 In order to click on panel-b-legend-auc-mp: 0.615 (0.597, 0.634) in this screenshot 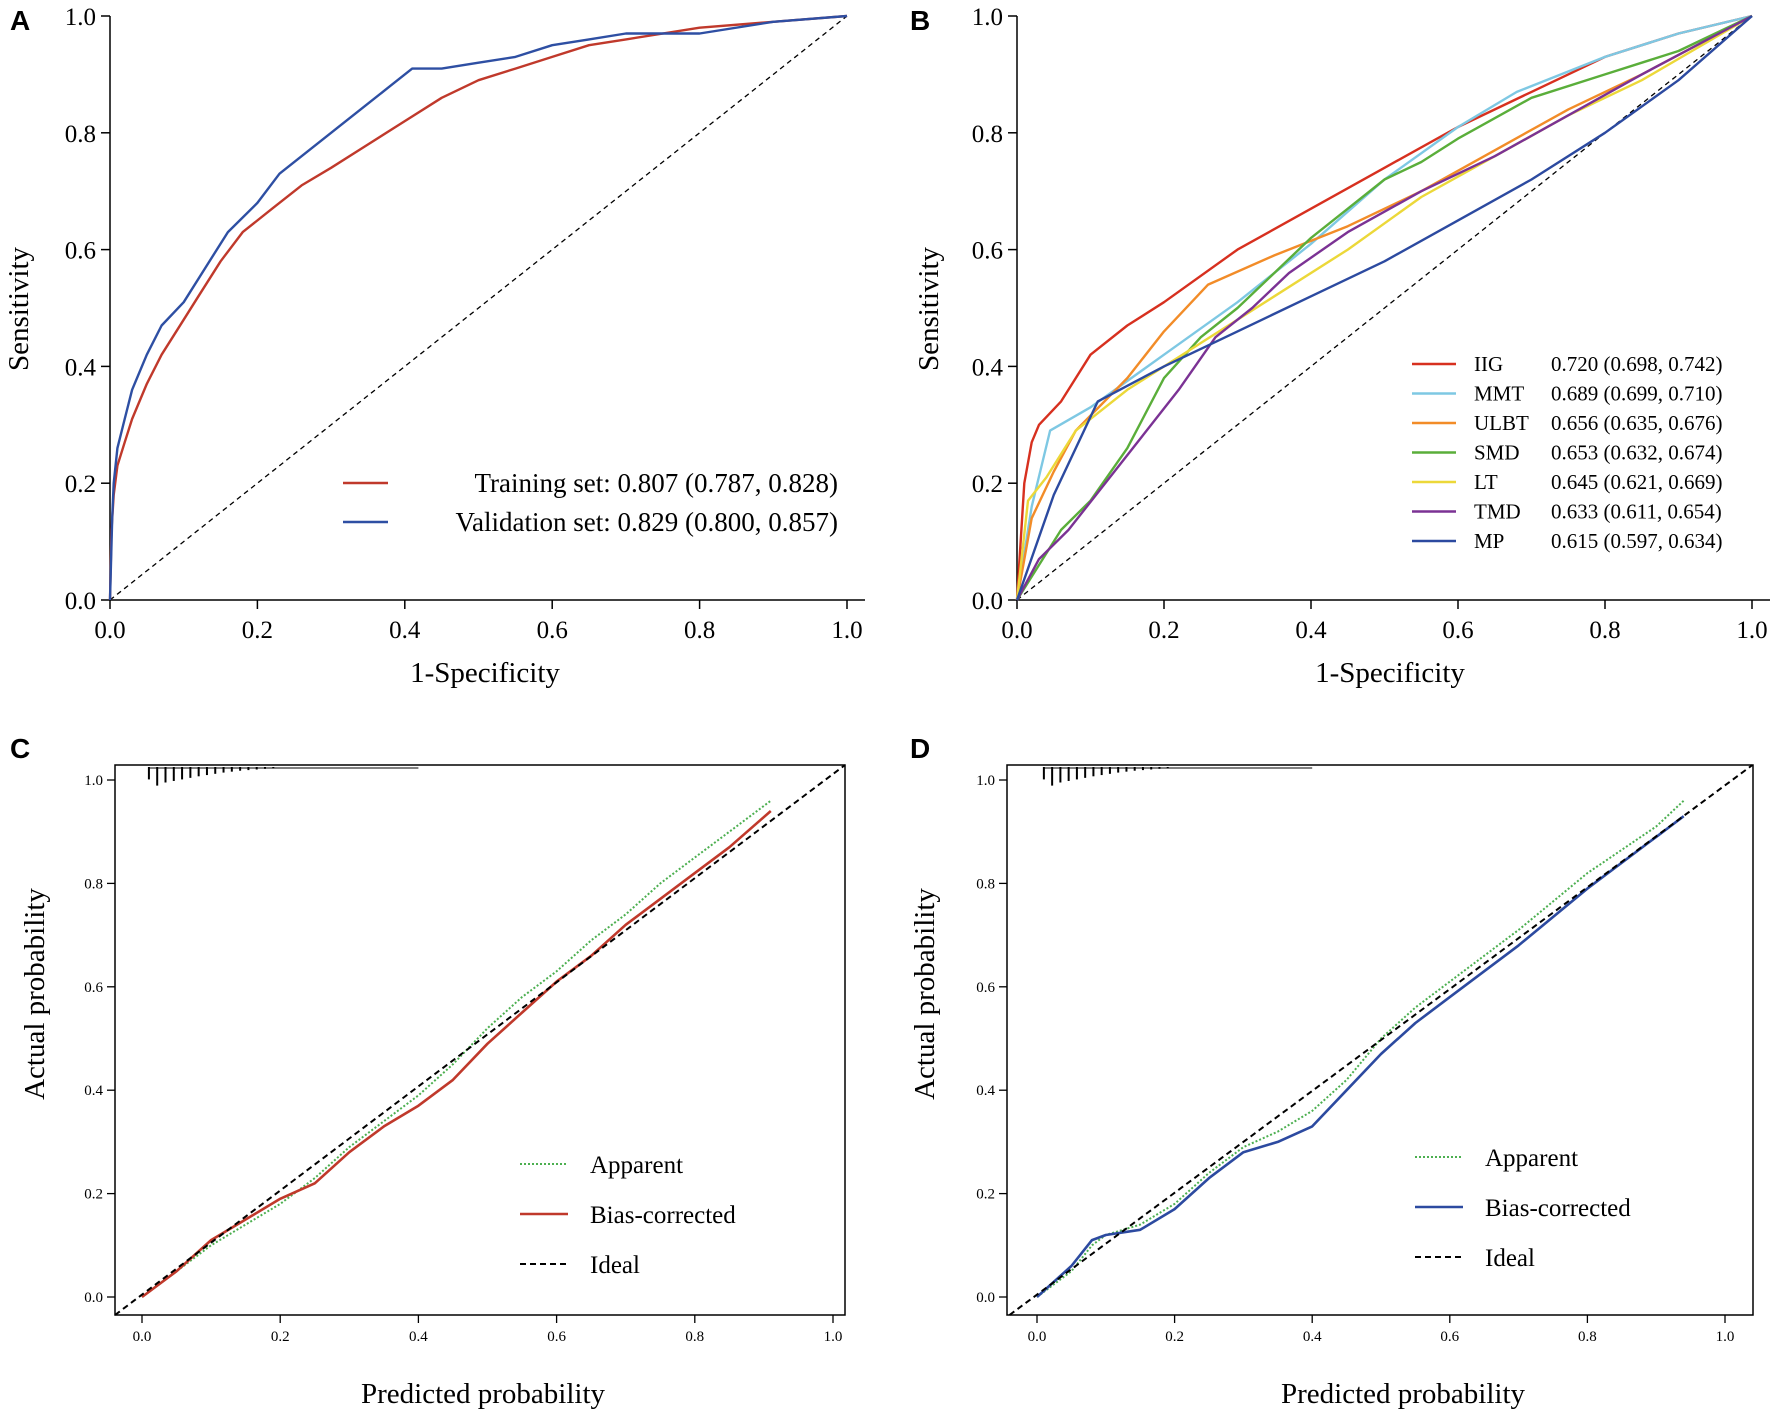, I will do `click(1637, 541)`.